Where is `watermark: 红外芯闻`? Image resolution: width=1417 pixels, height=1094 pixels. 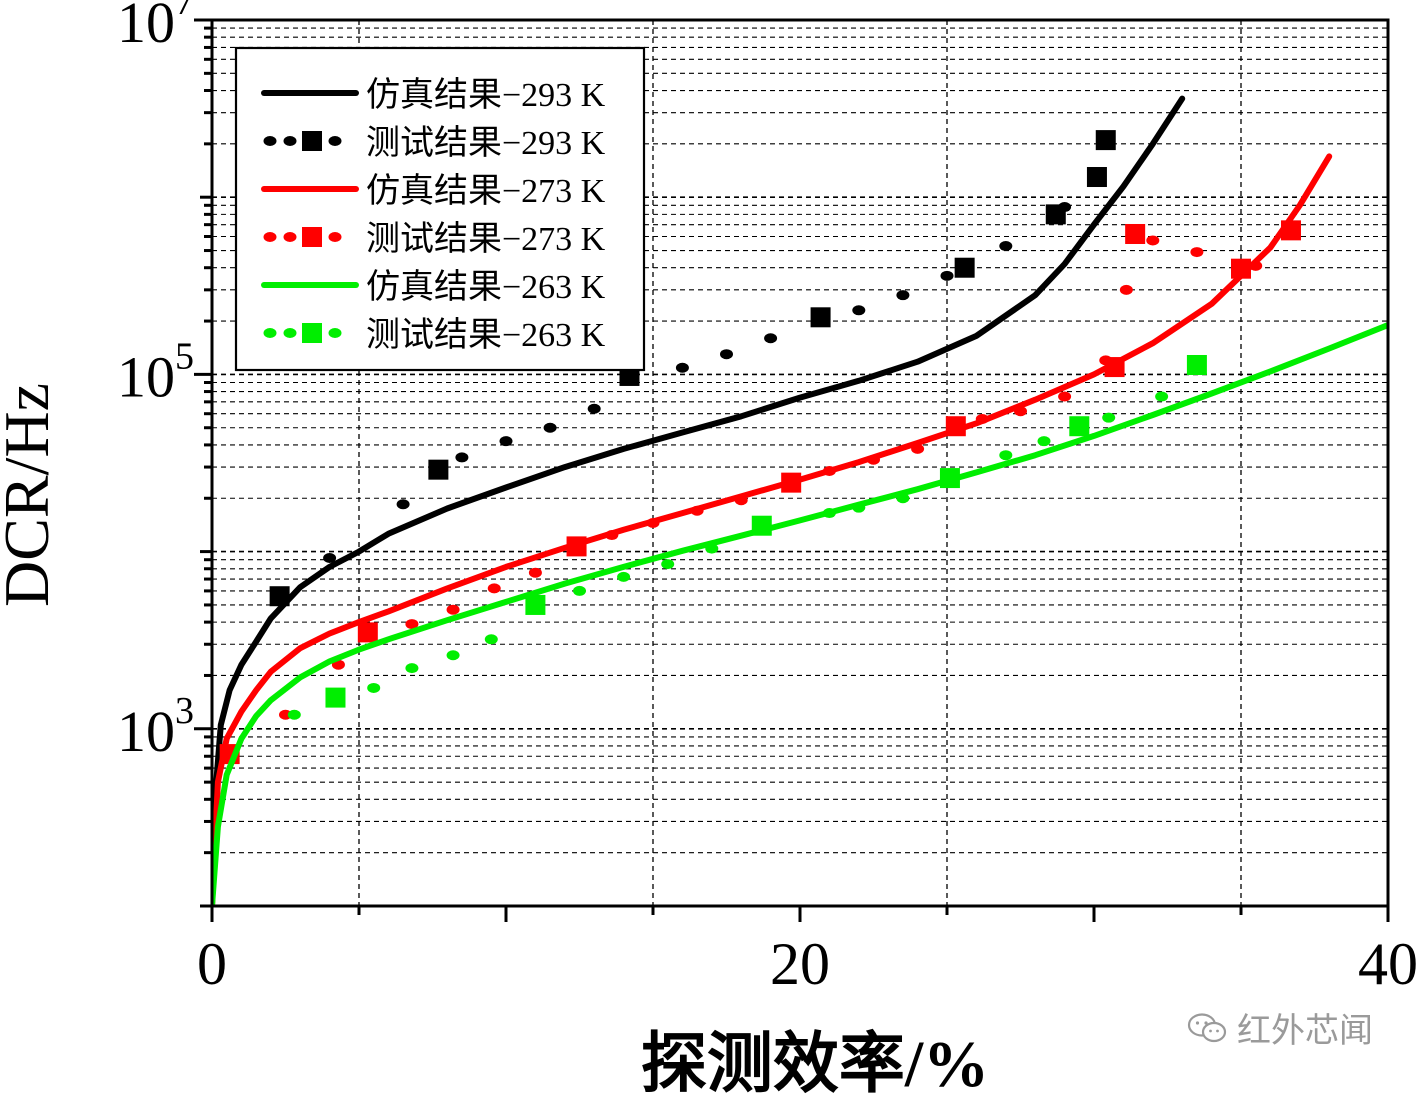
watermark: 红外芯闻 is located at coordinates (1280, 1027).